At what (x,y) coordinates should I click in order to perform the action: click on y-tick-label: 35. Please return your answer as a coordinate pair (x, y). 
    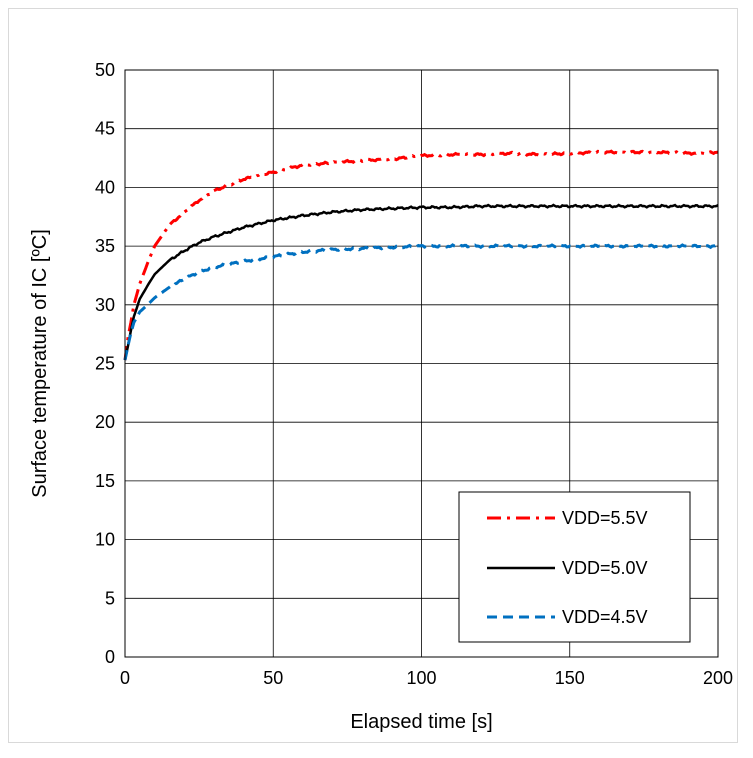
    Looking at the image, I should click on (105, 246).